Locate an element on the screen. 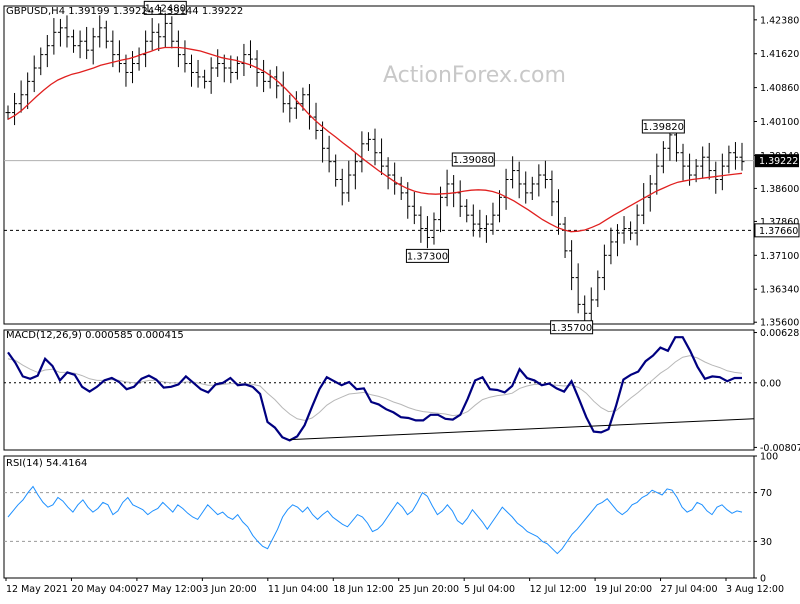 The height and width of the screenshot is (604, 800). x-tick-label: 19 Jul 20:00 is located at coordinates (623, 589).